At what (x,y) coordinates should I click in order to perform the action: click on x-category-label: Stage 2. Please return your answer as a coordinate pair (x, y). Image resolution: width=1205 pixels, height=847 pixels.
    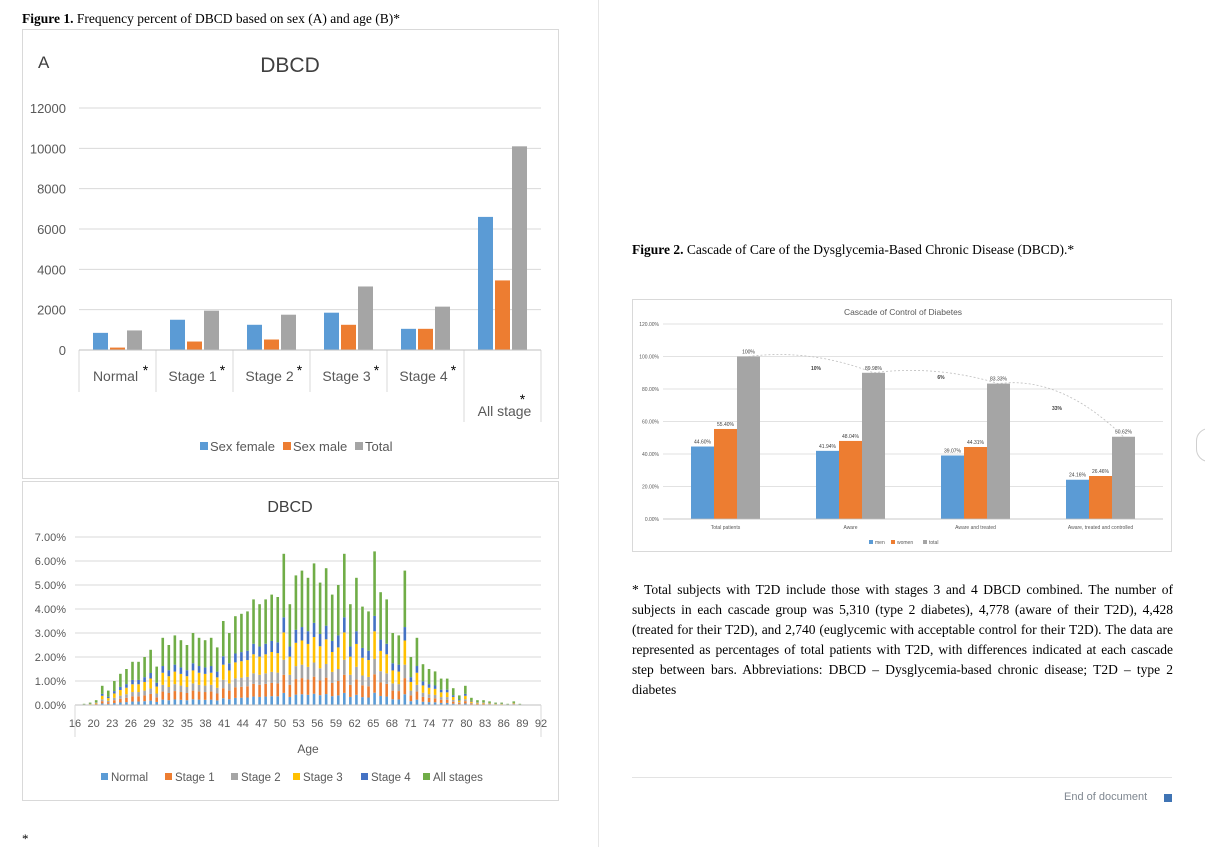
    Looking at the image, I should click on (269, 376).